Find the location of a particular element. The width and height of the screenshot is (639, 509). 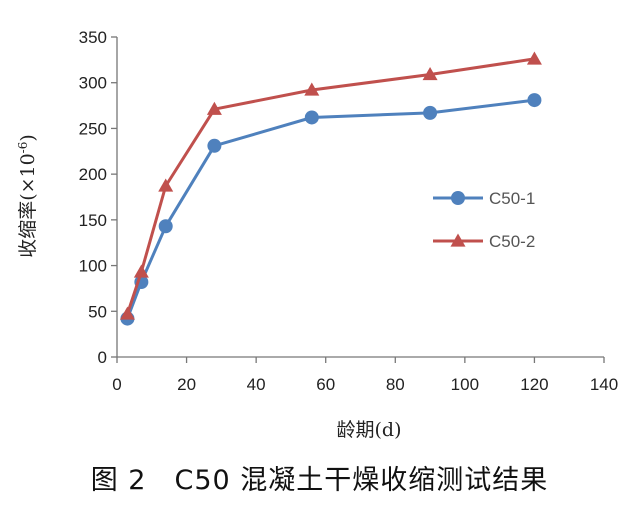

x-tick-label: 80 is located at coordinates (395, 384).